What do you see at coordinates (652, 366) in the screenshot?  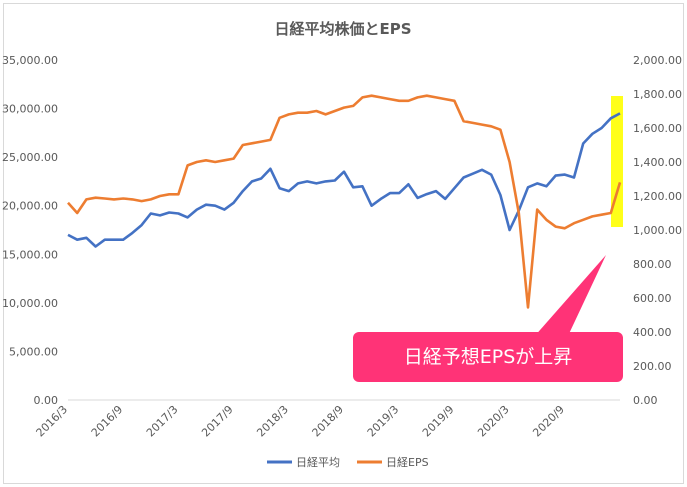 I see `right-tick-label: 200.00` at bounding box center [652, 366].